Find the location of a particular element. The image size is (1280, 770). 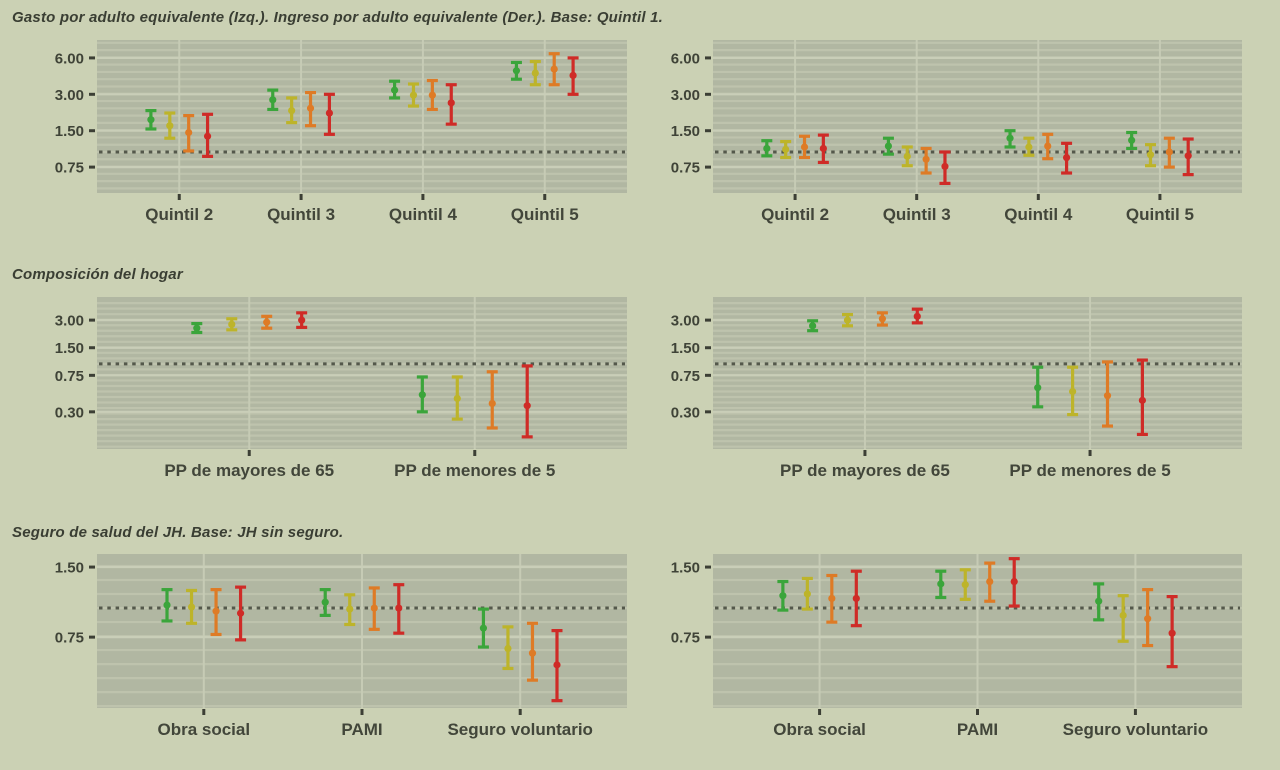

y-axis: 3.00 1.50 0.75 0.30 is located at coordinates (341, 367).